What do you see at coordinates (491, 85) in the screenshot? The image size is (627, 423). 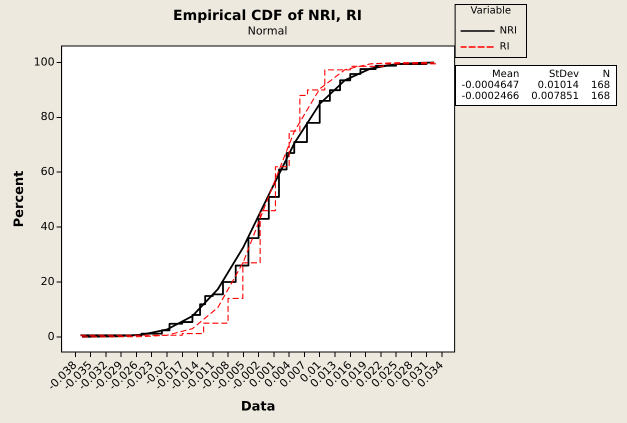 I see `text: -0.0004647` at bounding box center [491, 85].